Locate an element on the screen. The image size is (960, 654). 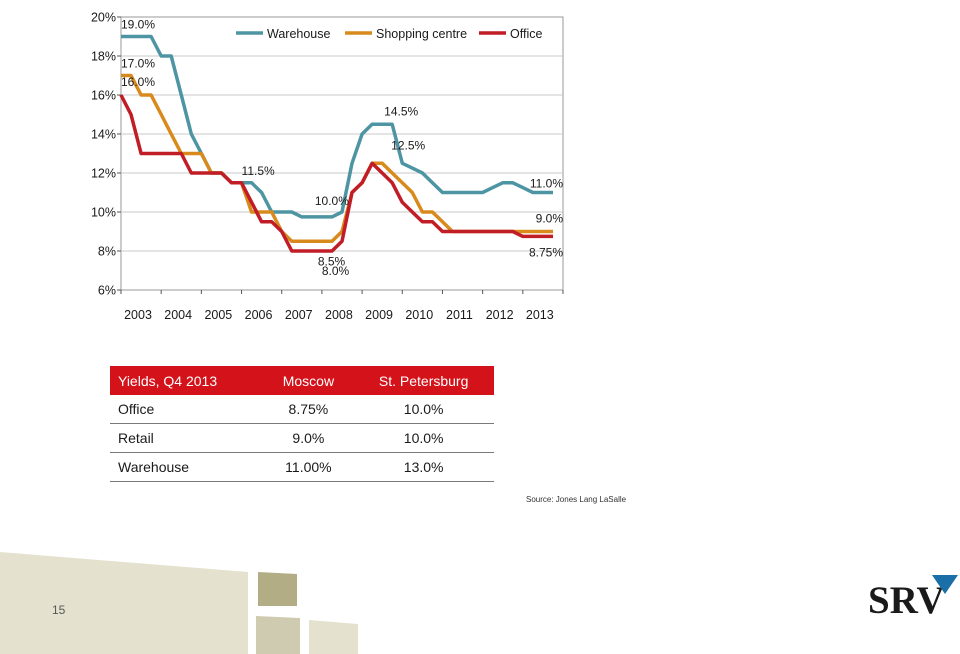
table-cell: Office is located at coordinates (187, 409).